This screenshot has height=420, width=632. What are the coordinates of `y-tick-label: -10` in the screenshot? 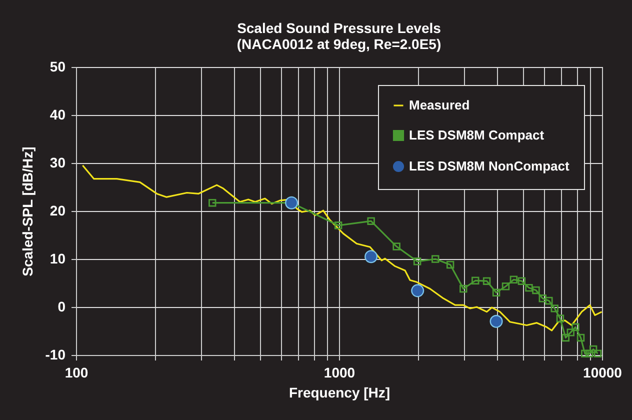 It's located at (55, 354).